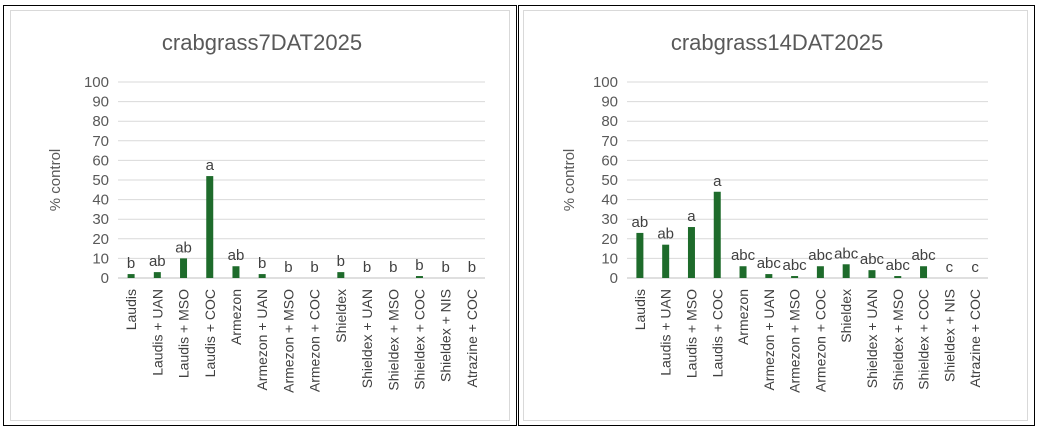 The image size is (1039, 429). Describe the element at coordinates (691, 333) in the screenshot. I see `category-label-1-2: Laudis + MSO` at that location.